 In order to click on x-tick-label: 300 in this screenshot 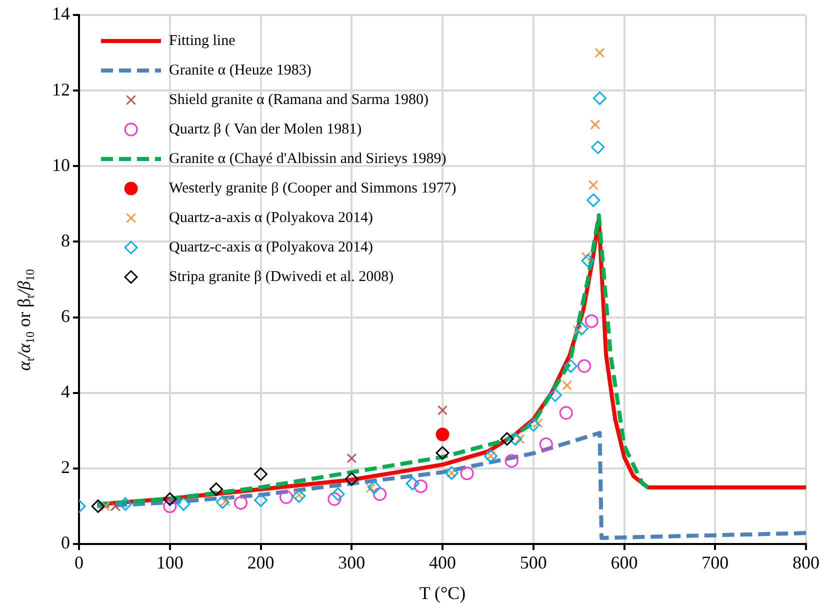, I will do `click(352, 562)`.